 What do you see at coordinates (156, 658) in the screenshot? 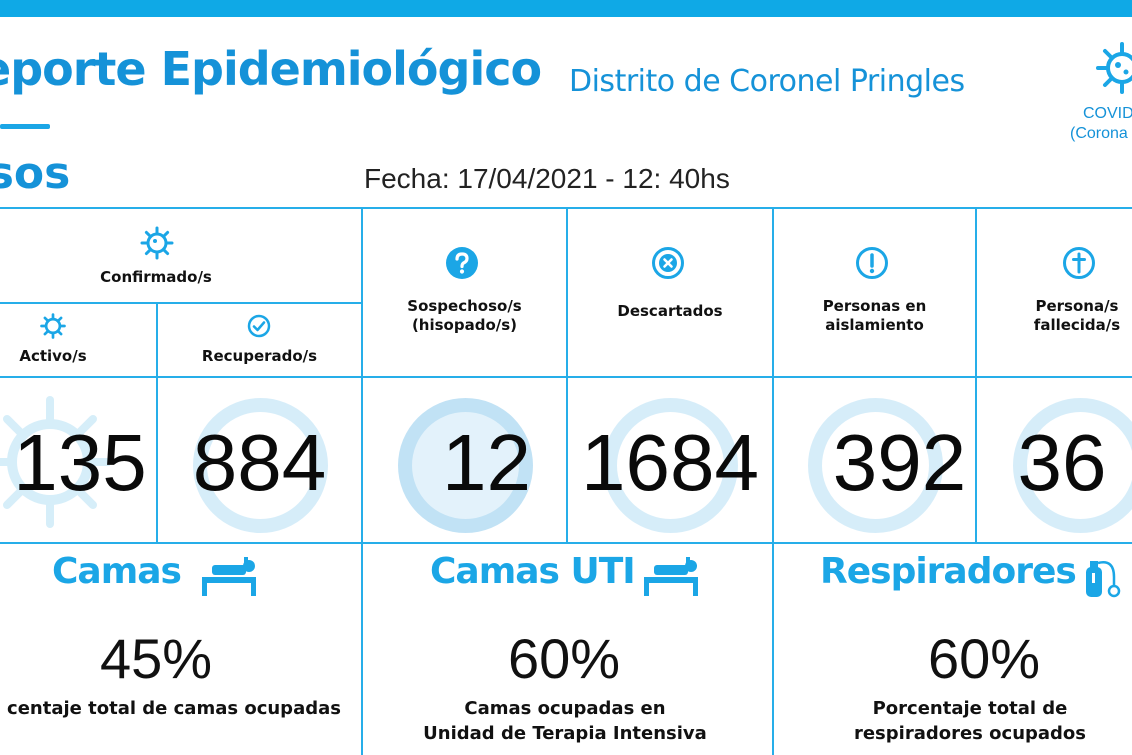
I see `beds-percent: 45%` at bounding box center [156, 658].